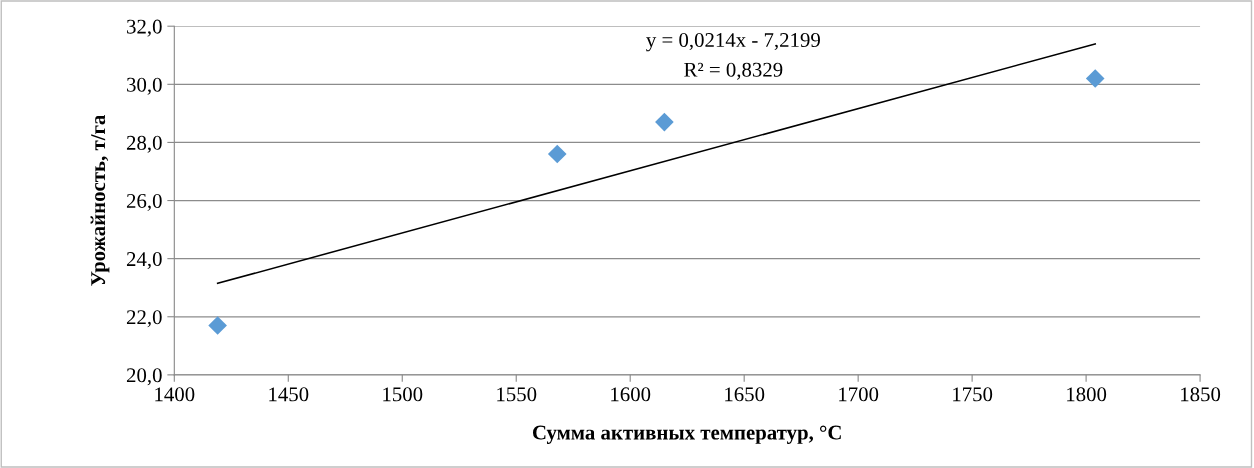 This screenshot has height=468, width=1254. What do you see at coordinates (144, 86) in the screenshot?
I see `y-tick-label: 30,0` at bounding box center [144, 86].